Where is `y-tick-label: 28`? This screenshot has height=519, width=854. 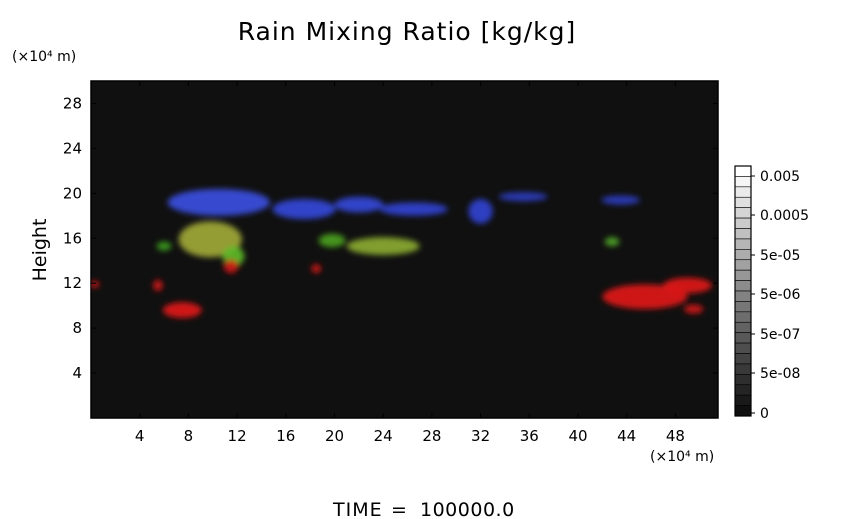 y-tick-label: 28 is located at coordinates (72, 103).